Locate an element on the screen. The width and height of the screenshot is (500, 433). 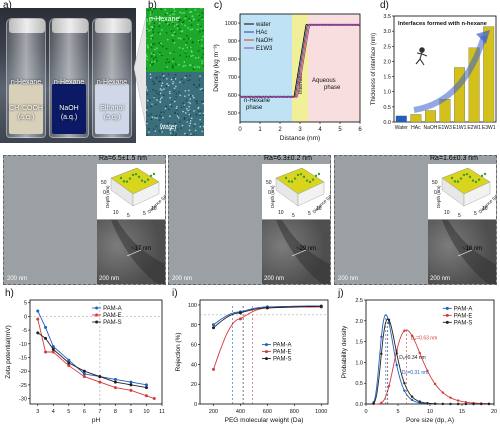
y-axis-label: Zeta potential(mV) is located at coordinates (8, 351).